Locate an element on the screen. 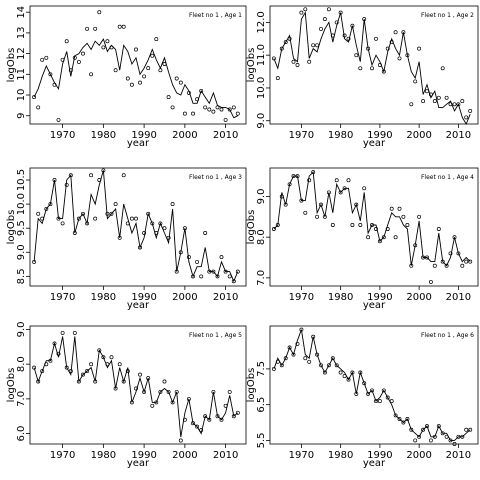 This screenshot has height=480, width=480. x-tick-label: 1990 is located at coordinates (379, 297).